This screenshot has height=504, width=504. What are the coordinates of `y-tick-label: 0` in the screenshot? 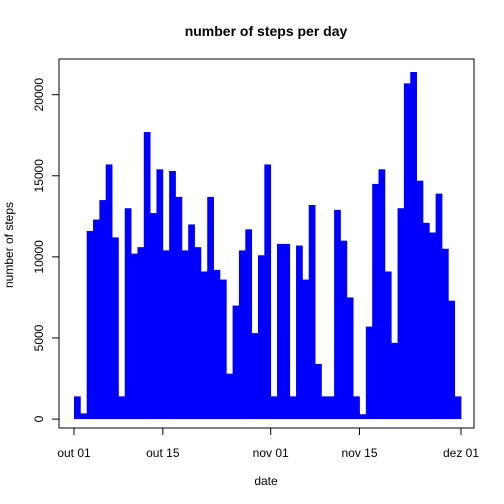 It's located at (39, 418).